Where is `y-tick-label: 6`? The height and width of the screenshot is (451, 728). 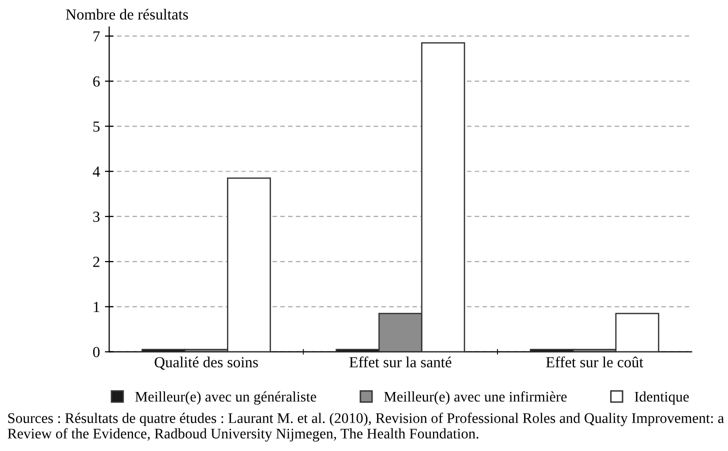 y-tick-label: 6 is located at coordinates (96, 81).